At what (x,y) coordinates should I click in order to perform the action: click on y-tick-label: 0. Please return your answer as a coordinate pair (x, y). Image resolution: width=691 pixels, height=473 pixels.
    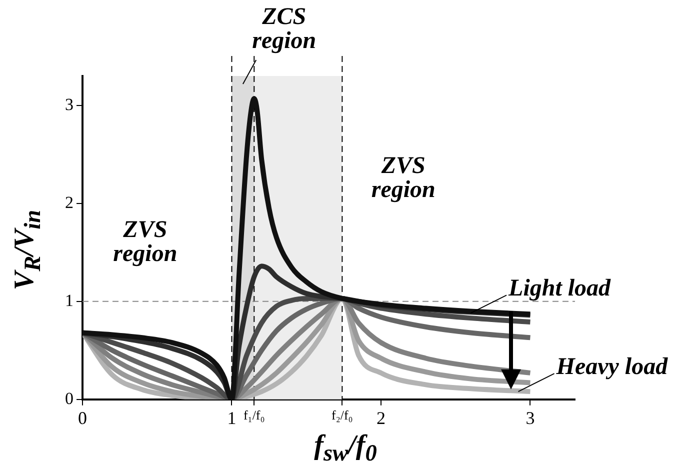
    Looking at the image, I should click on (69, 398).